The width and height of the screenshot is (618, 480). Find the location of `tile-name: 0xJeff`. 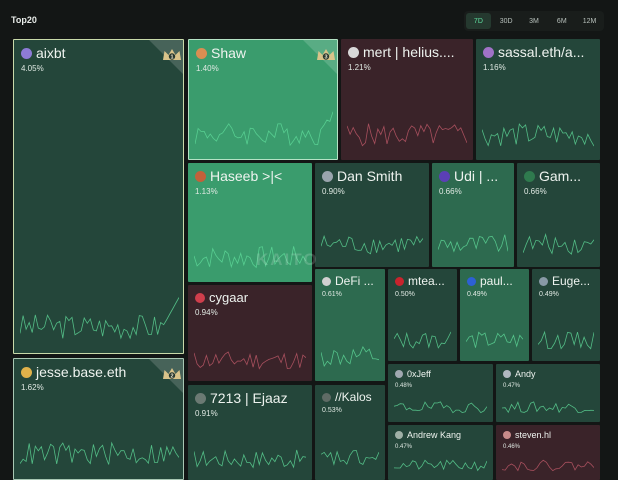

tile-name: 0xJeff is located at coordinates (419, 374).